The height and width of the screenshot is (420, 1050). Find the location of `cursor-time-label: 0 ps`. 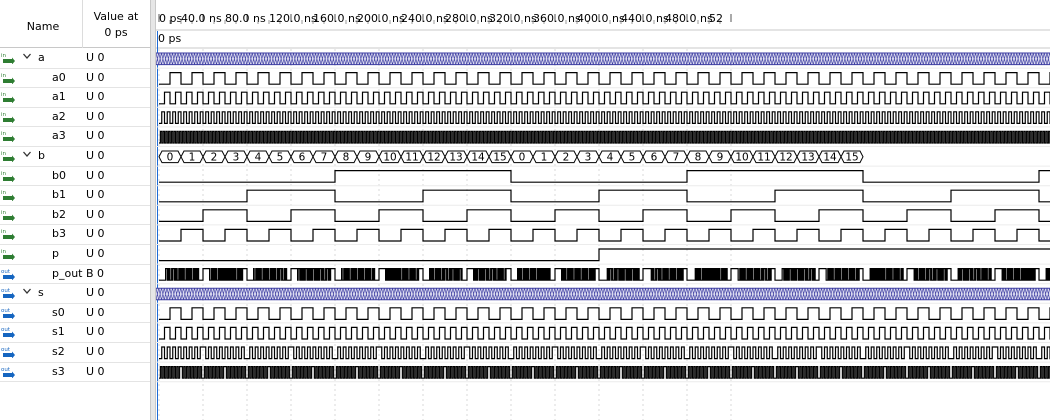

cursor-time-label: 0 ps is located at coordinates (169, 38).